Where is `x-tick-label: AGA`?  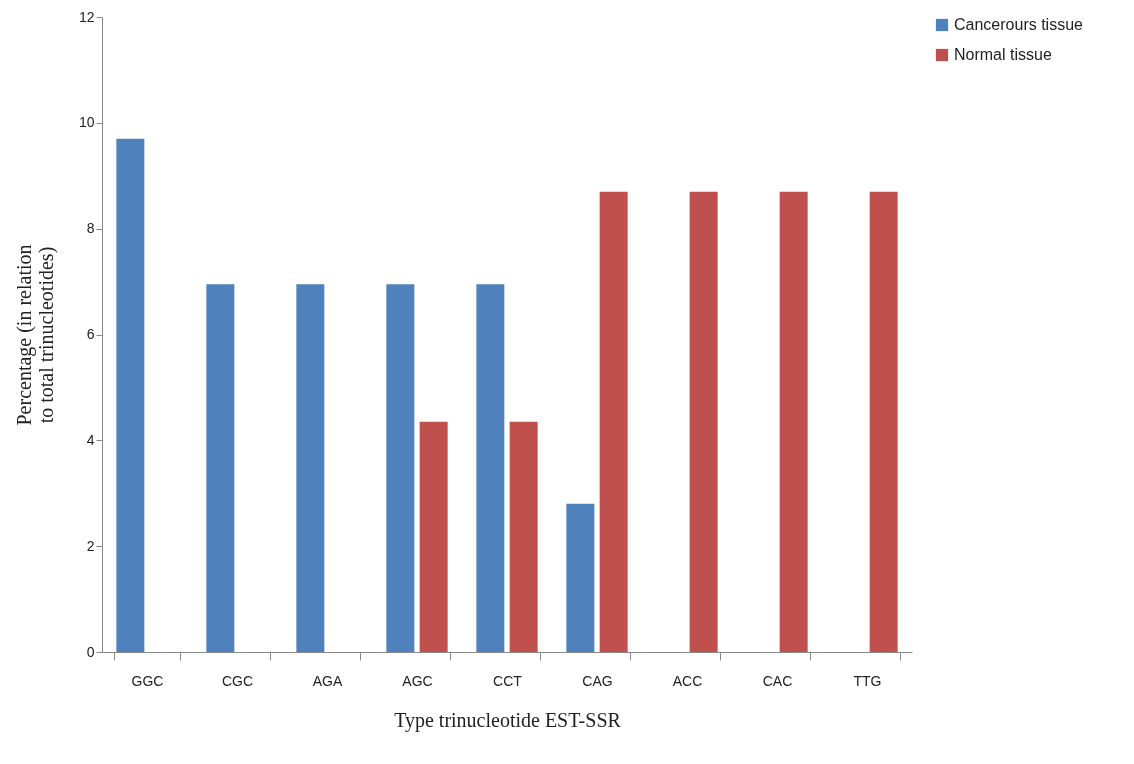
x-tick-label: AGA is located at coordinates (327, 680).